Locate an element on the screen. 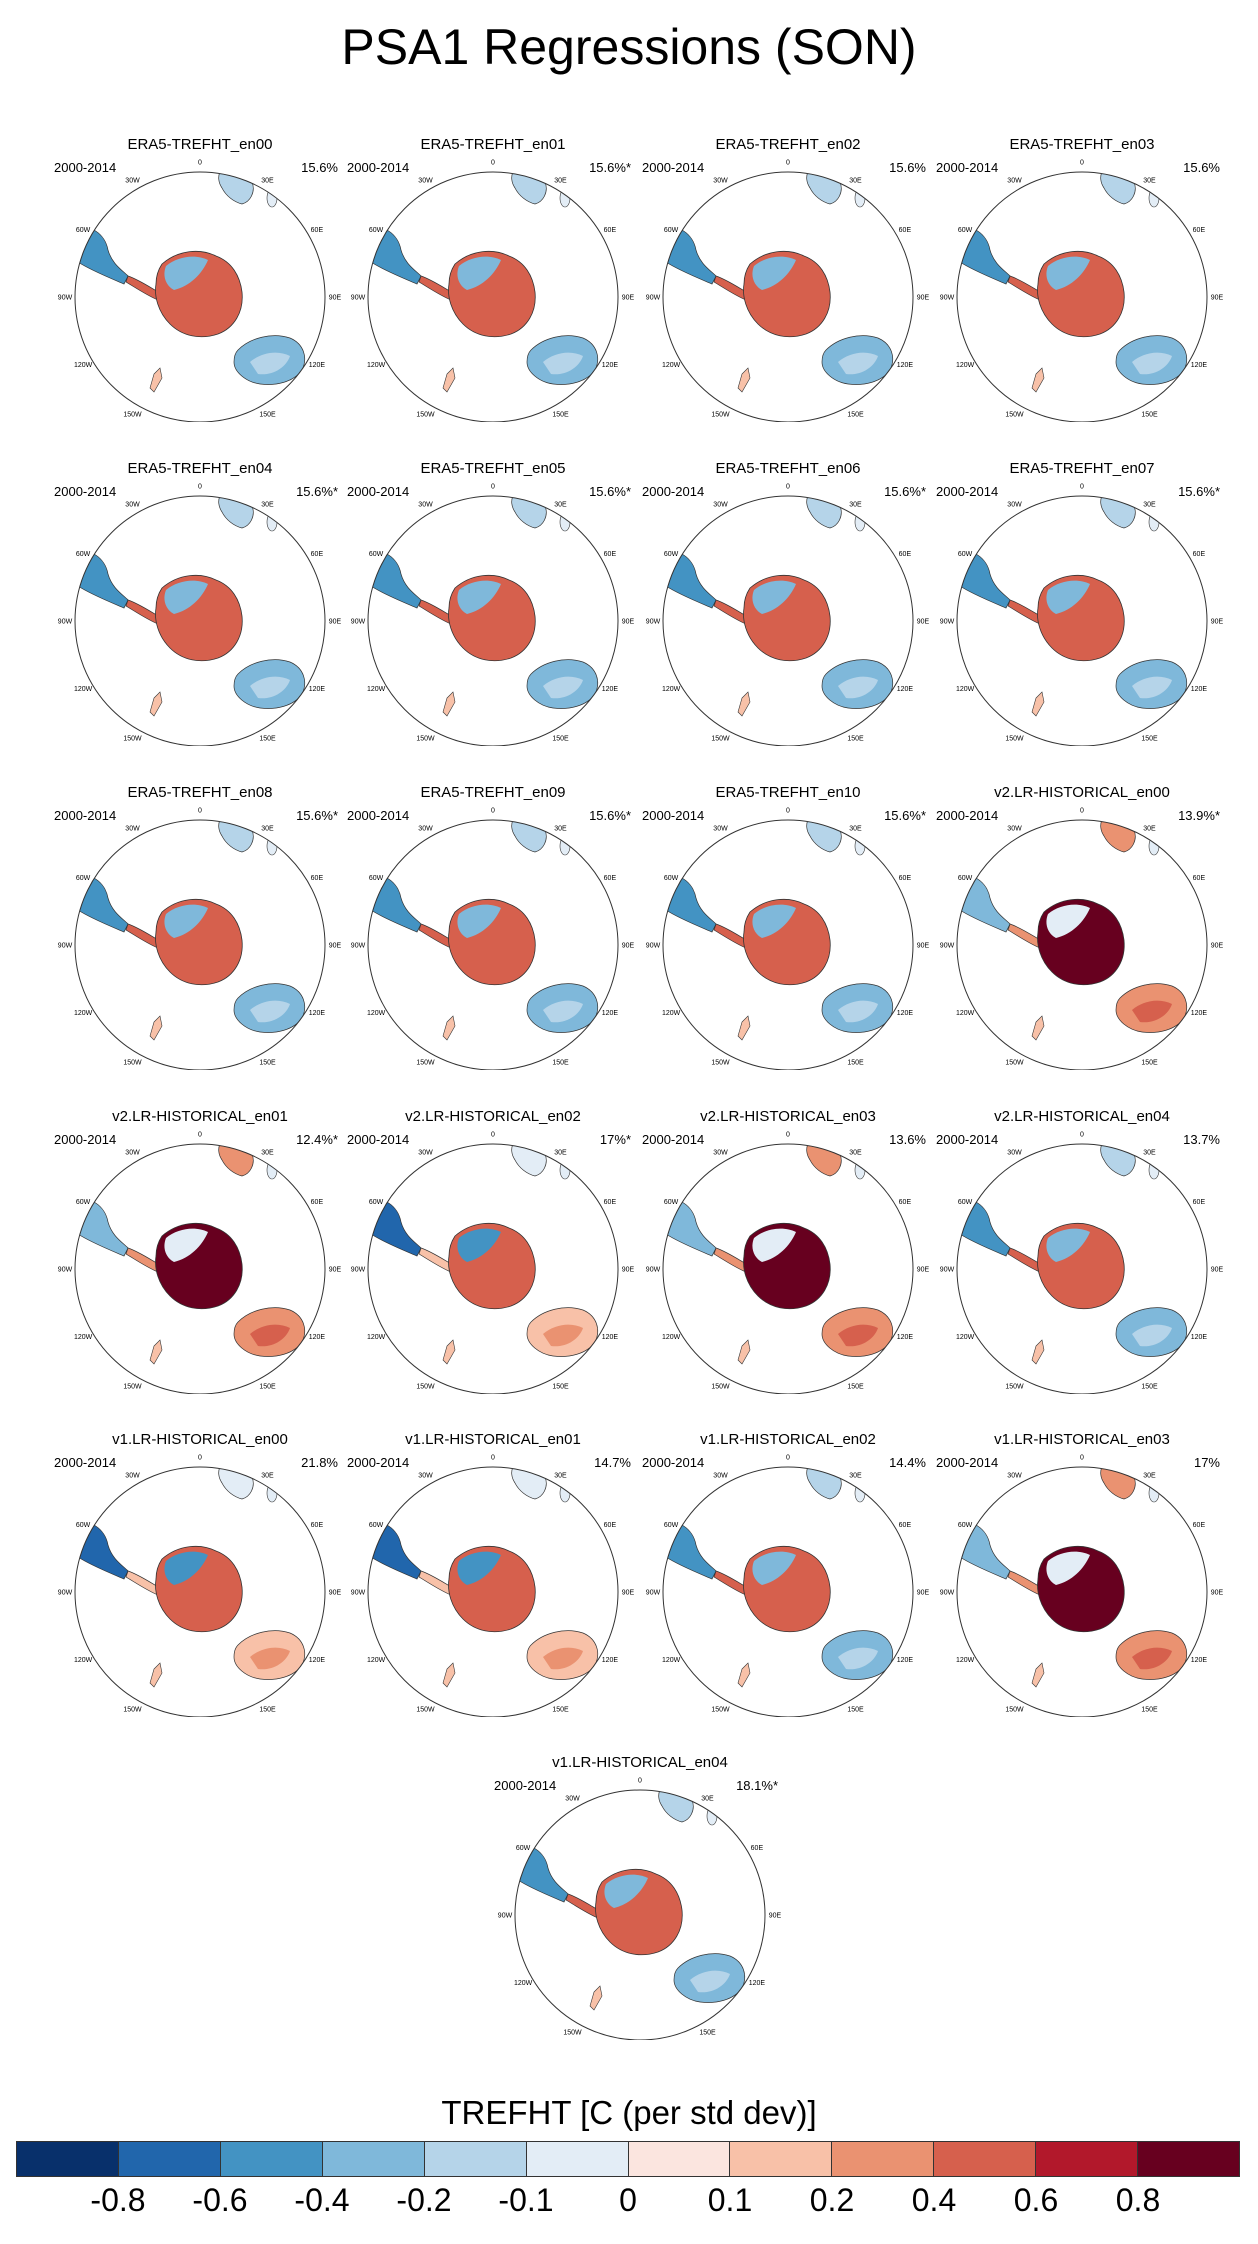  panel-title: ERA5-TREFHT_en09 is located at coordinates (493, 792).